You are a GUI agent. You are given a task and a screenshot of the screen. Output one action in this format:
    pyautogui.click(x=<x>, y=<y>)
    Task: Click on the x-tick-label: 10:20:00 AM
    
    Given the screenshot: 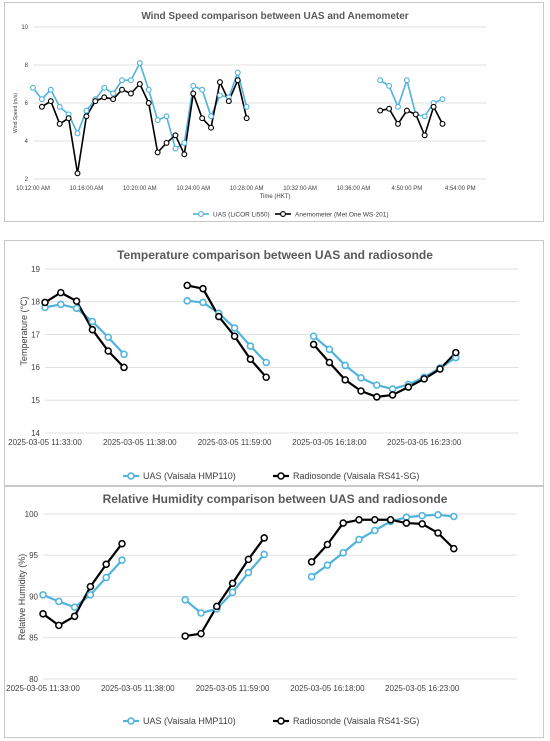 What is the action you would take?
    pyautogui.click(x=140, y=189)
    